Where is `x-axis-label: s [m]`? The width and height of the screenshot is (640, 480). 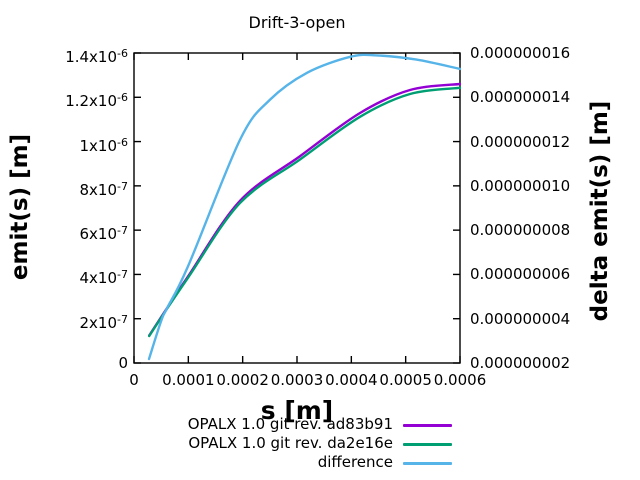 x-axis-label: s [m] is located at coordinates (297, 410).